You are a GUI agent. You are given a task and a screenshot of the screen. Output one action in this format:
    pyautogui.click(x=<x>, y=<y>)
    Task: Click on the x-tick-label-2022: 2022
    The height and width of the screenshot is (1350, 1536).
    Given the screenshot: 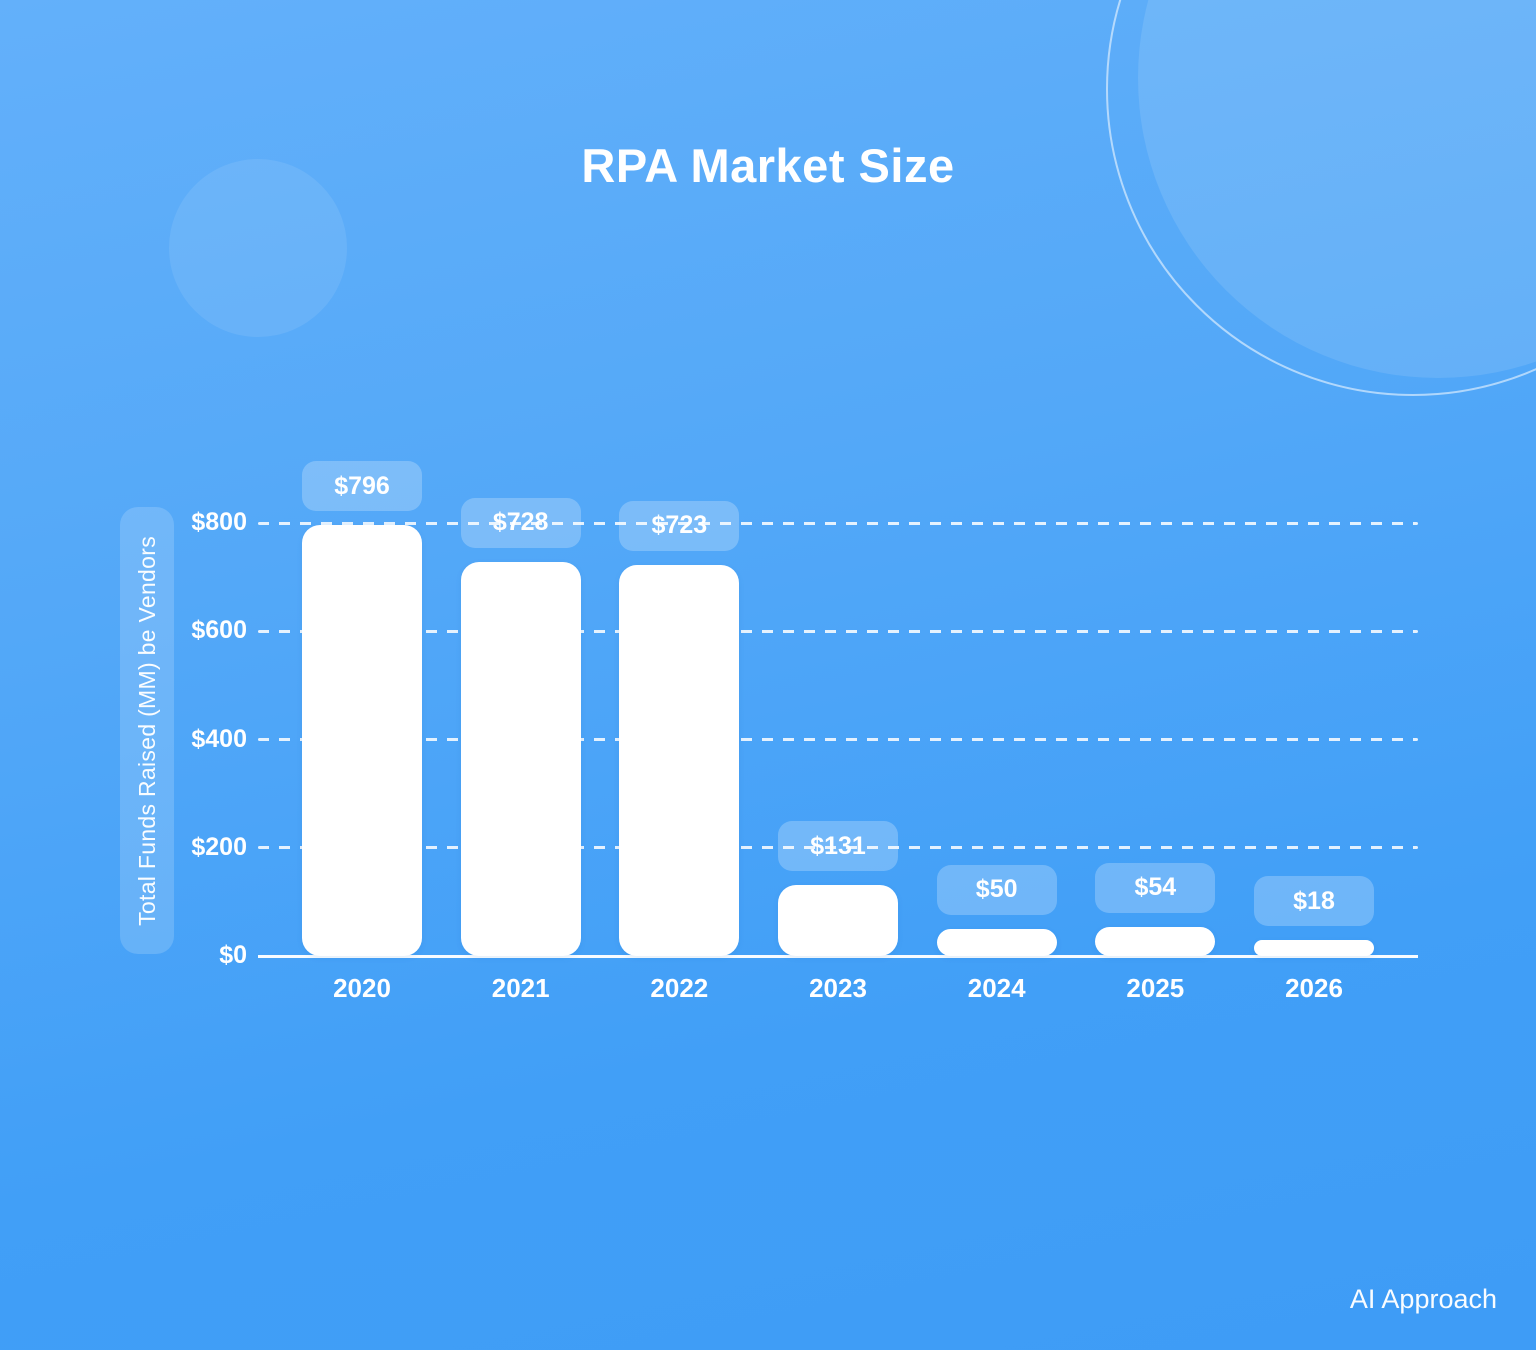 What is the action you would take?
    pyautogui.click(x=679, y=988)
    